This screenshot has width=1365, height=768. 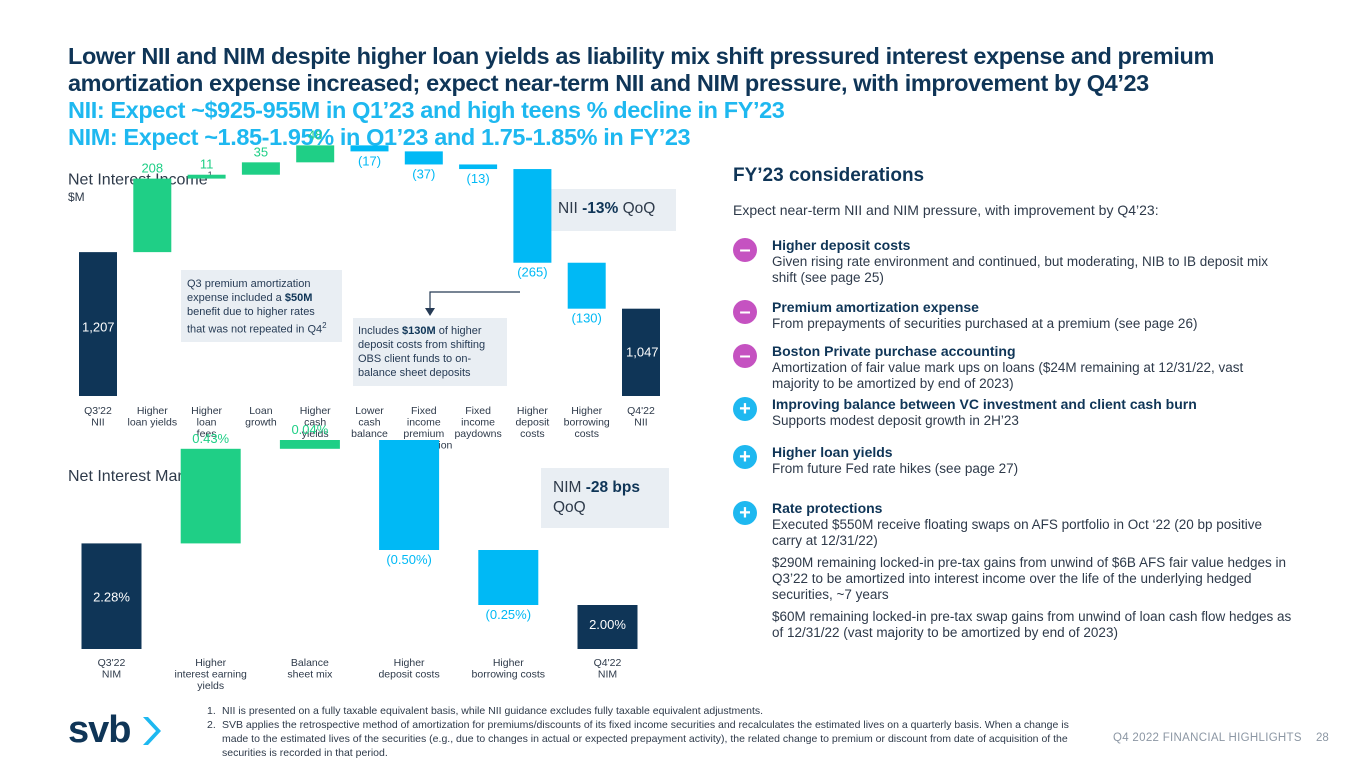 What do you see at coordinates (605, 498) in the screenshot?
I see `nim-kpi-badge: NIM -28 bps QoQ` at bounding box center [605, 498].